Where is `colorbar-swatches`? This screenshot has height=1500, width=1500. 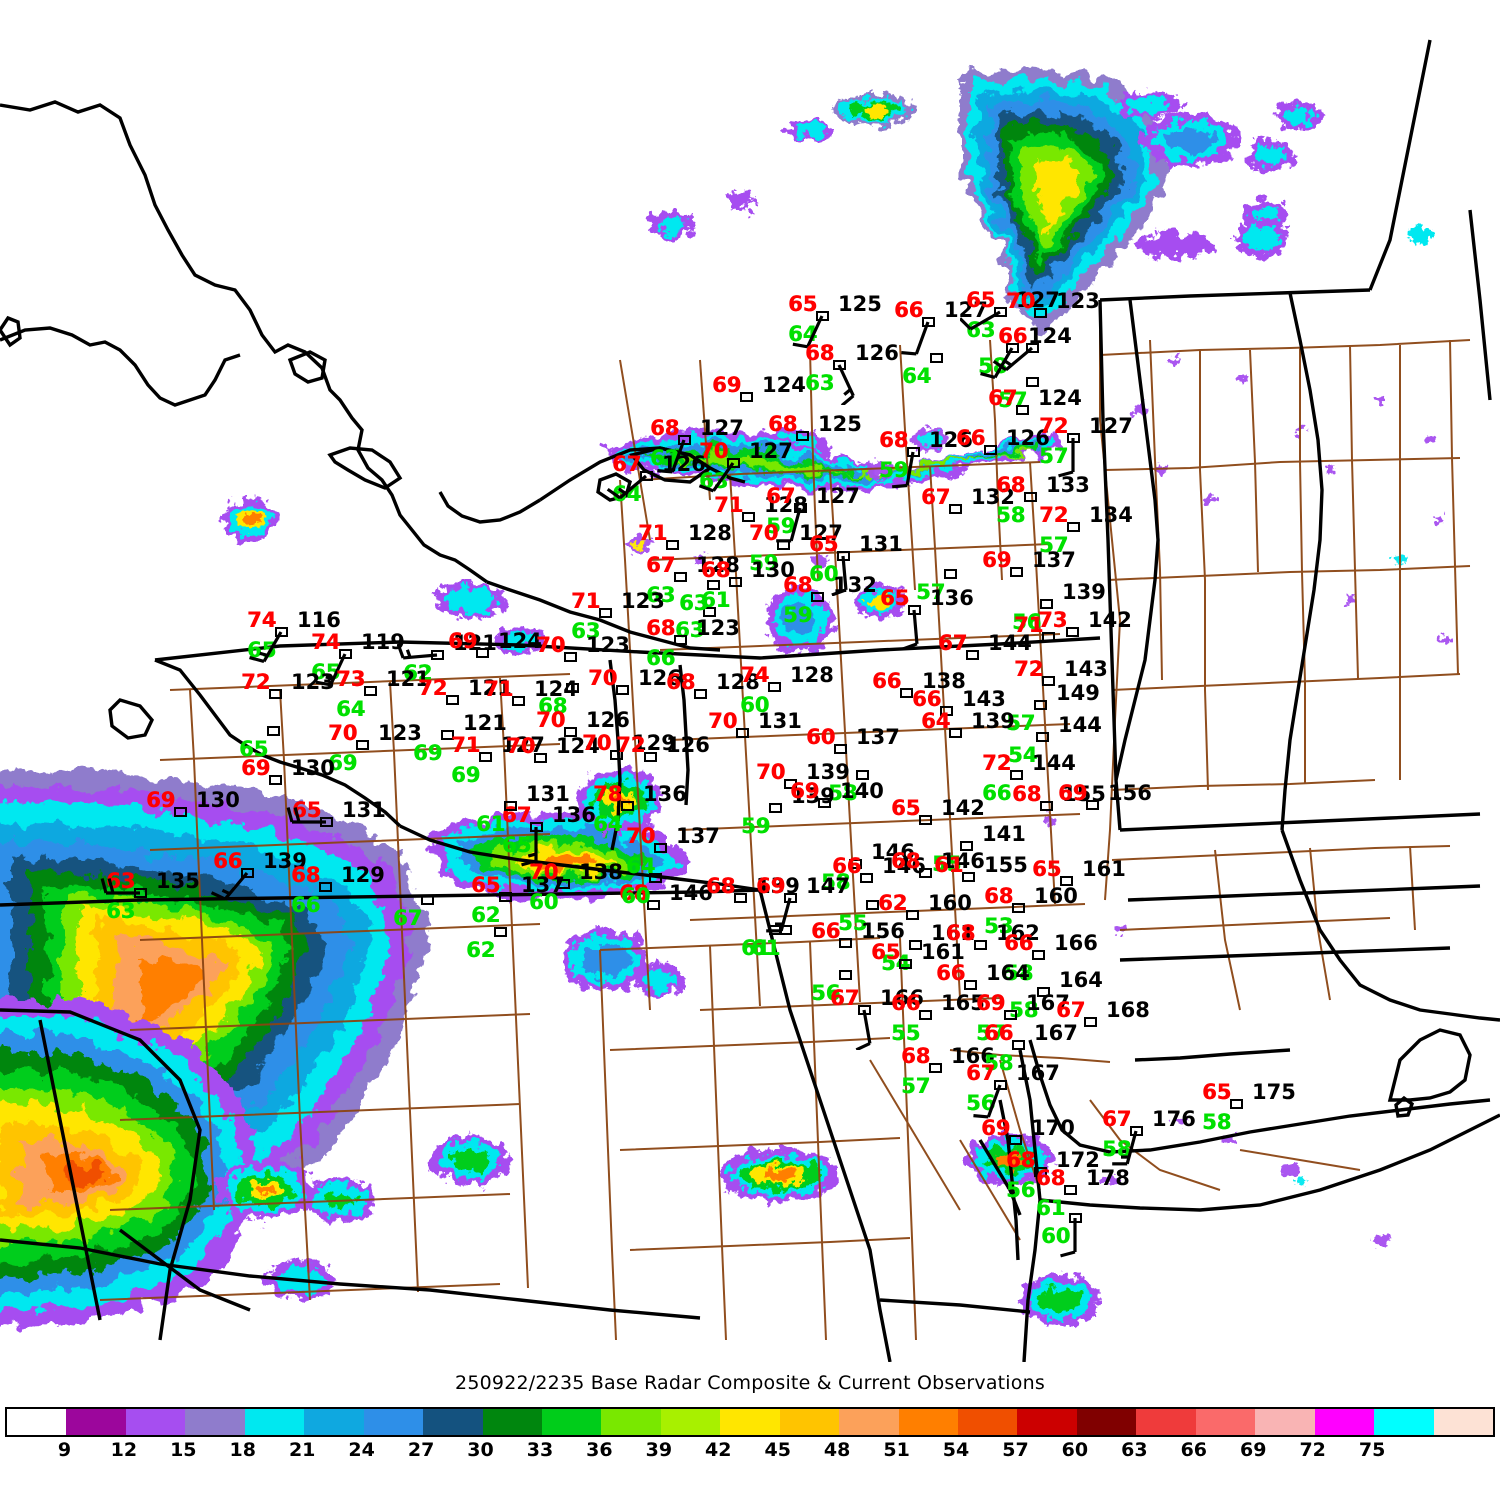
colorbar-swatches is located at coordinates (750, 1422).